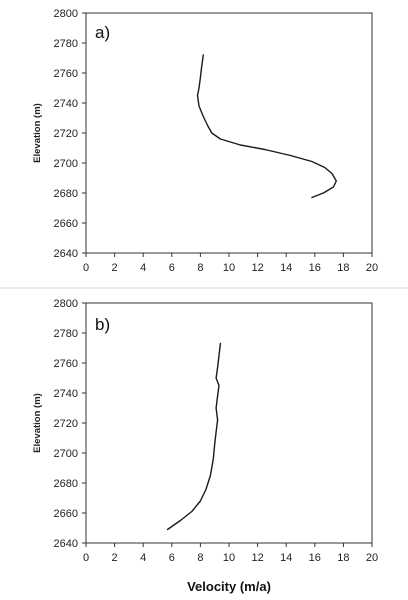  Describe the element at coordinates (102, 324) in the screenshot. I see `panel-label-b: b)` at that location.